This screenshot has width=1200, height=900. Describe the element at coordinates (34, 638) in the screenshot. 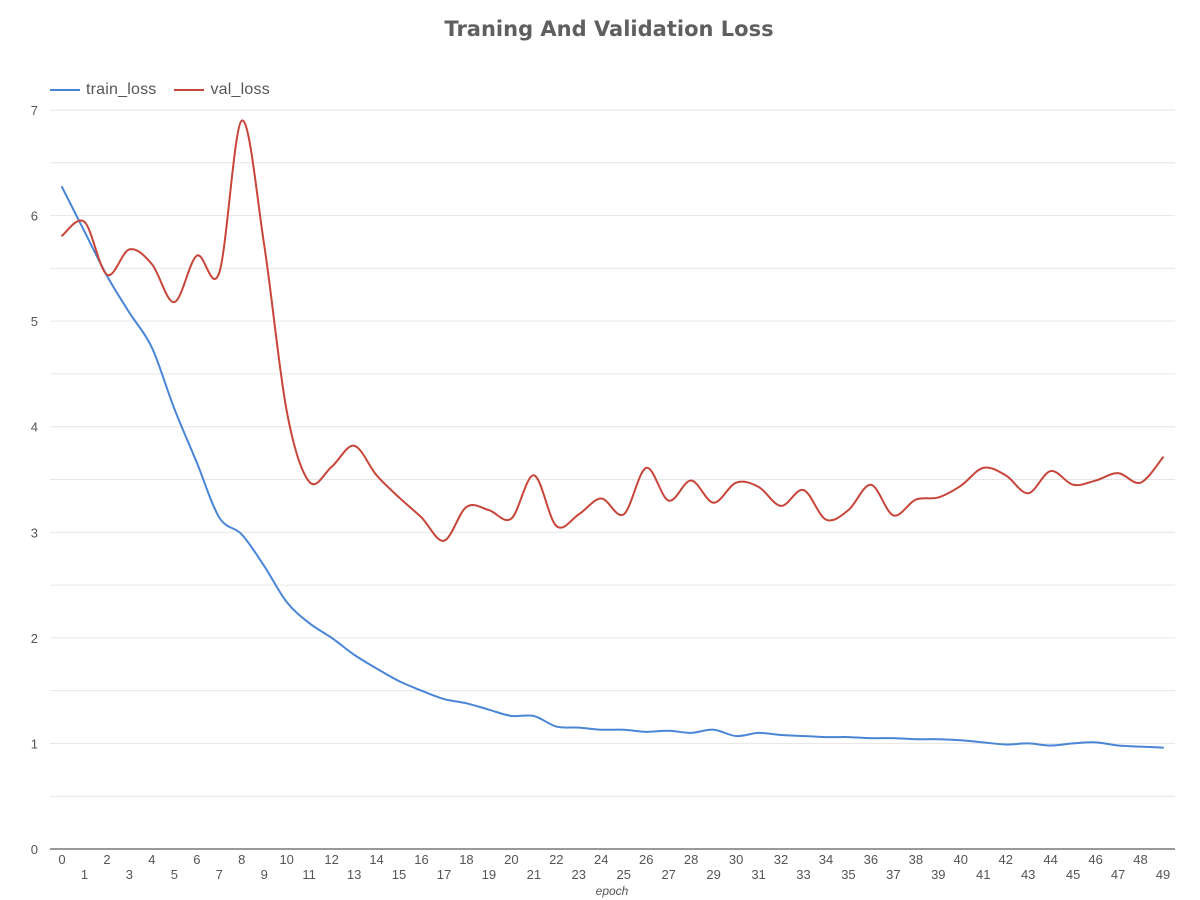

I see `y-tick-label: 2` at that location.